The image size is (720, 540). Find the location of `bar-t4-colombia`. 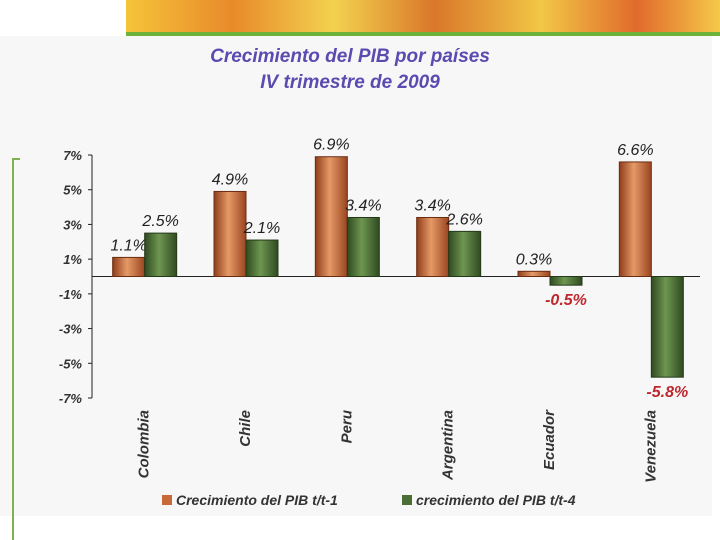

bar-t4-colombia is located at coordinates (161, 255).